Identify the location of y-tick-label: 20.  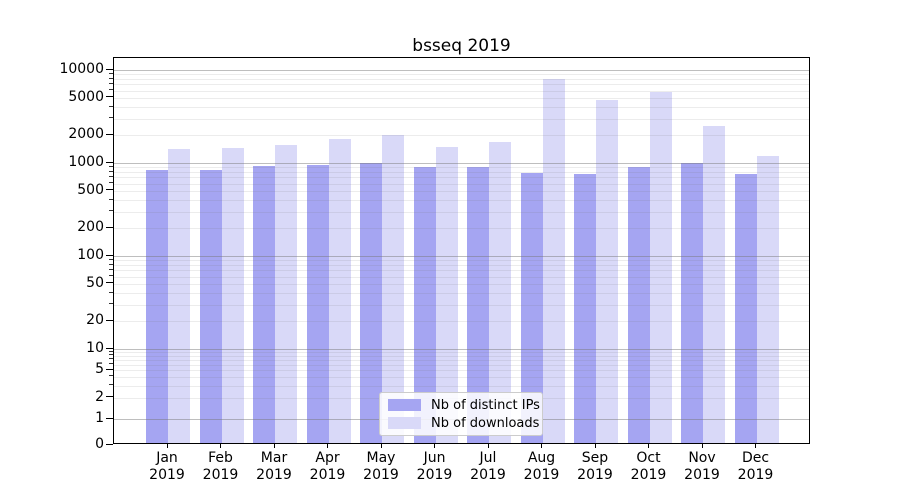
(95, 320).